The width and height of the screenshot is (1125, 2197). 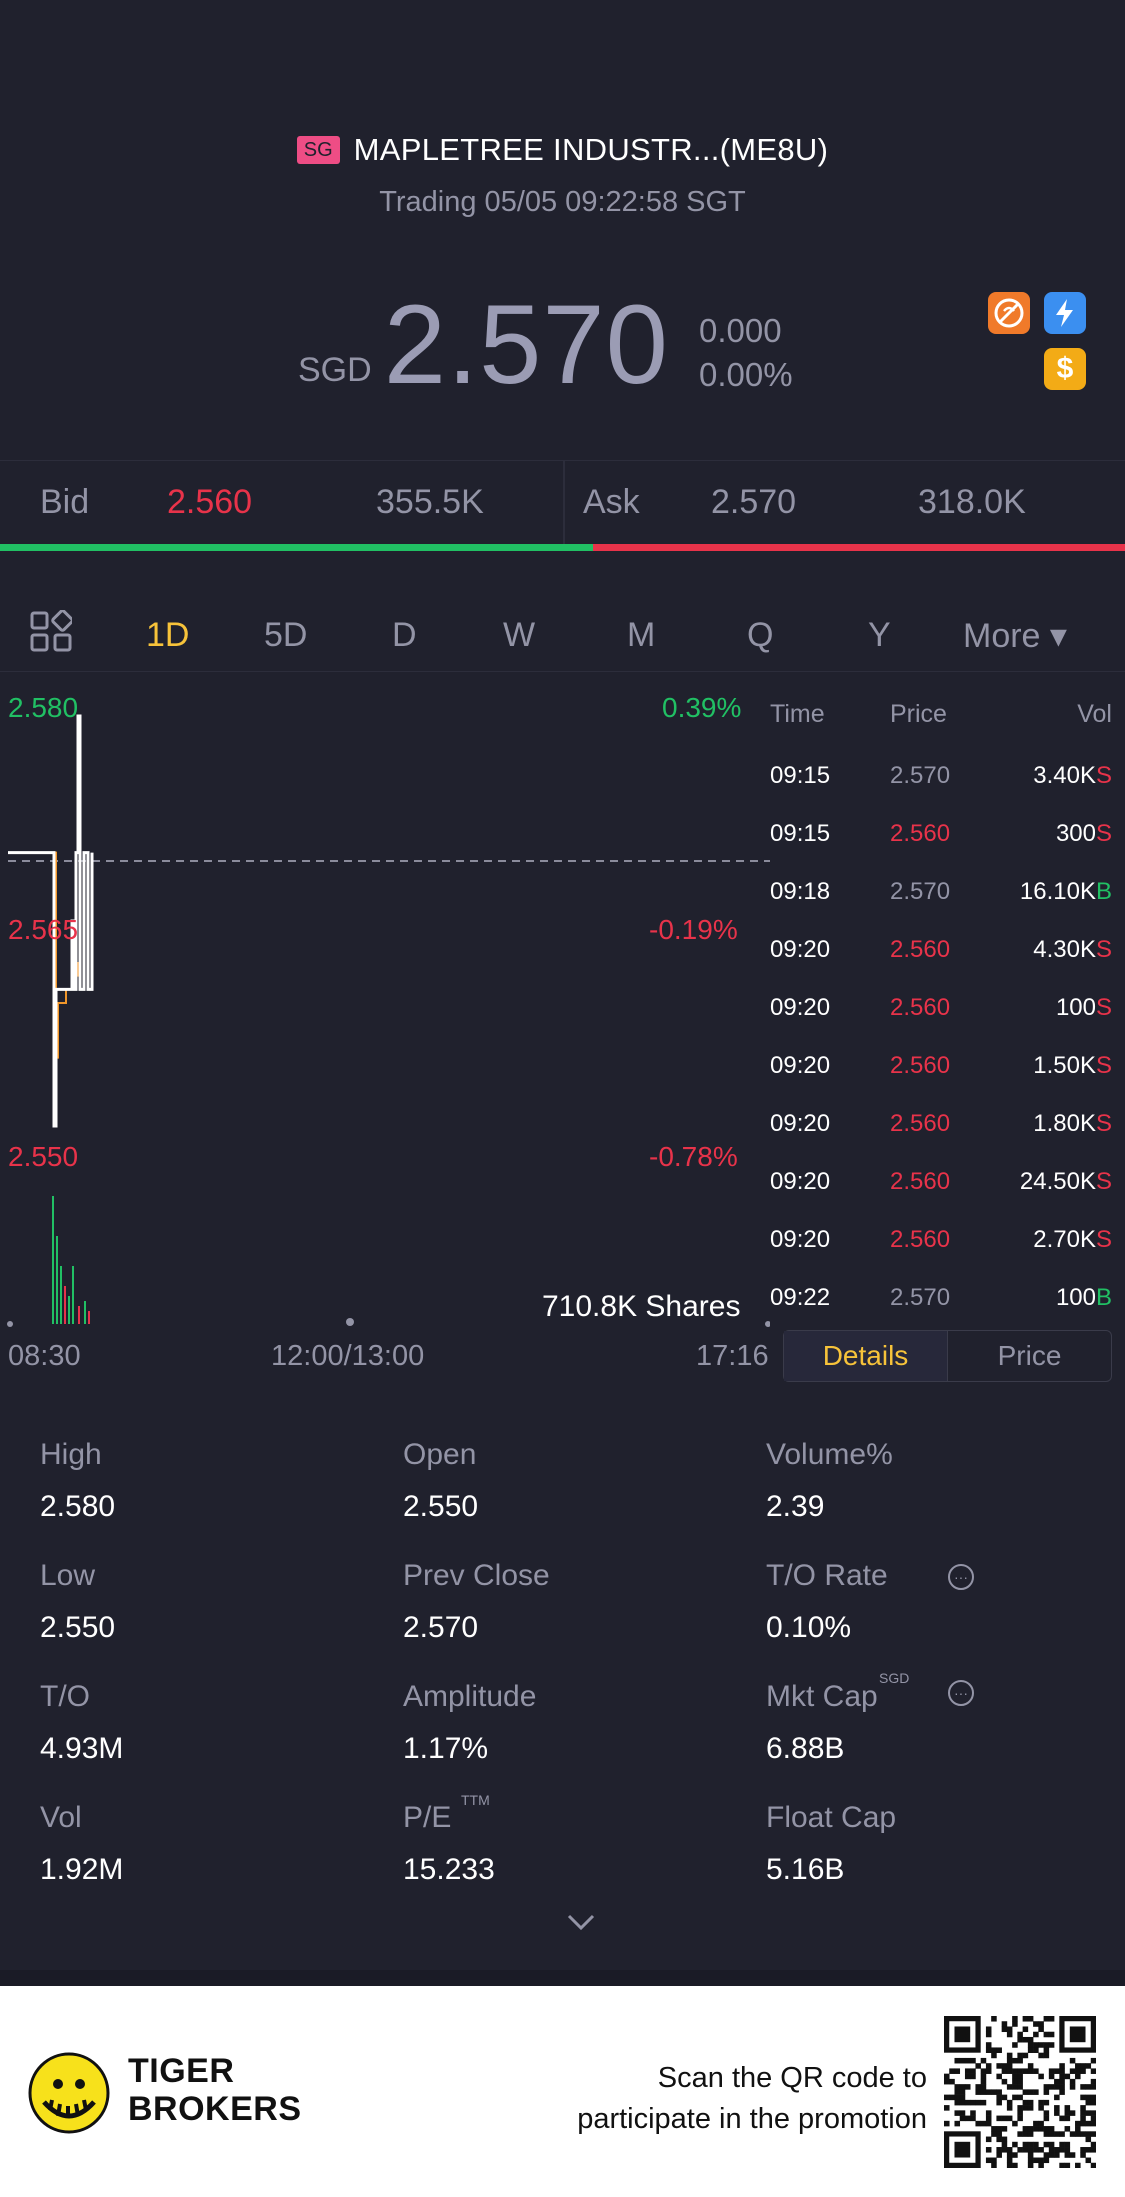 I want to click on period-tabs: 1D 5D D W M Q Y More ▾, so click(x=562, y=636).